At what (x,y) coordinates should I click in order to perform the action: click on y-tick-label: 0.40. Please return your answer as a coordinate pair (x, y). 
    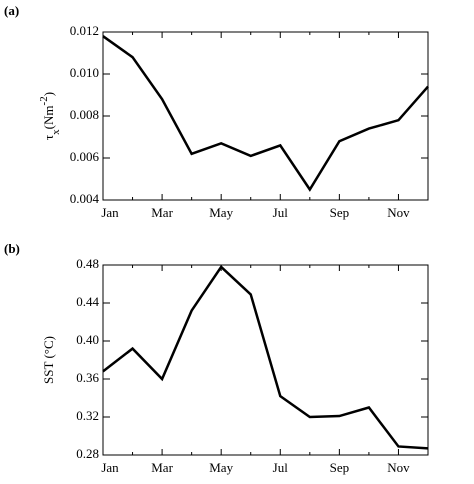
    Looking at the image, I should click on (87, 339).